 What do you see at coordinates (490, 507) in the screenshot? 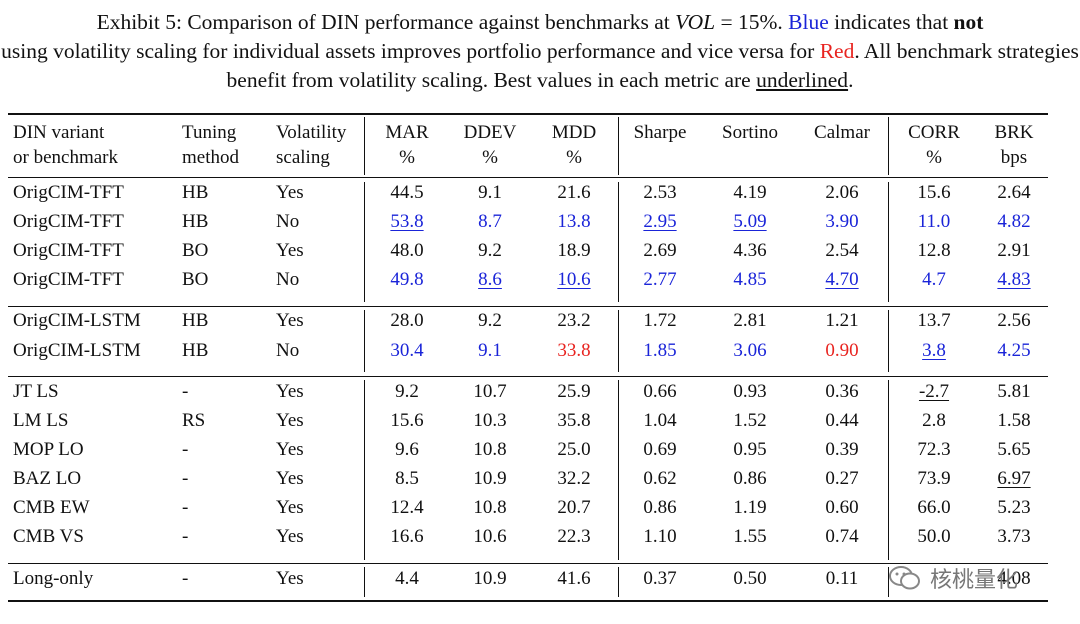
I see `table-cell-ddev: 10.8` at bounding box center [490, 507].